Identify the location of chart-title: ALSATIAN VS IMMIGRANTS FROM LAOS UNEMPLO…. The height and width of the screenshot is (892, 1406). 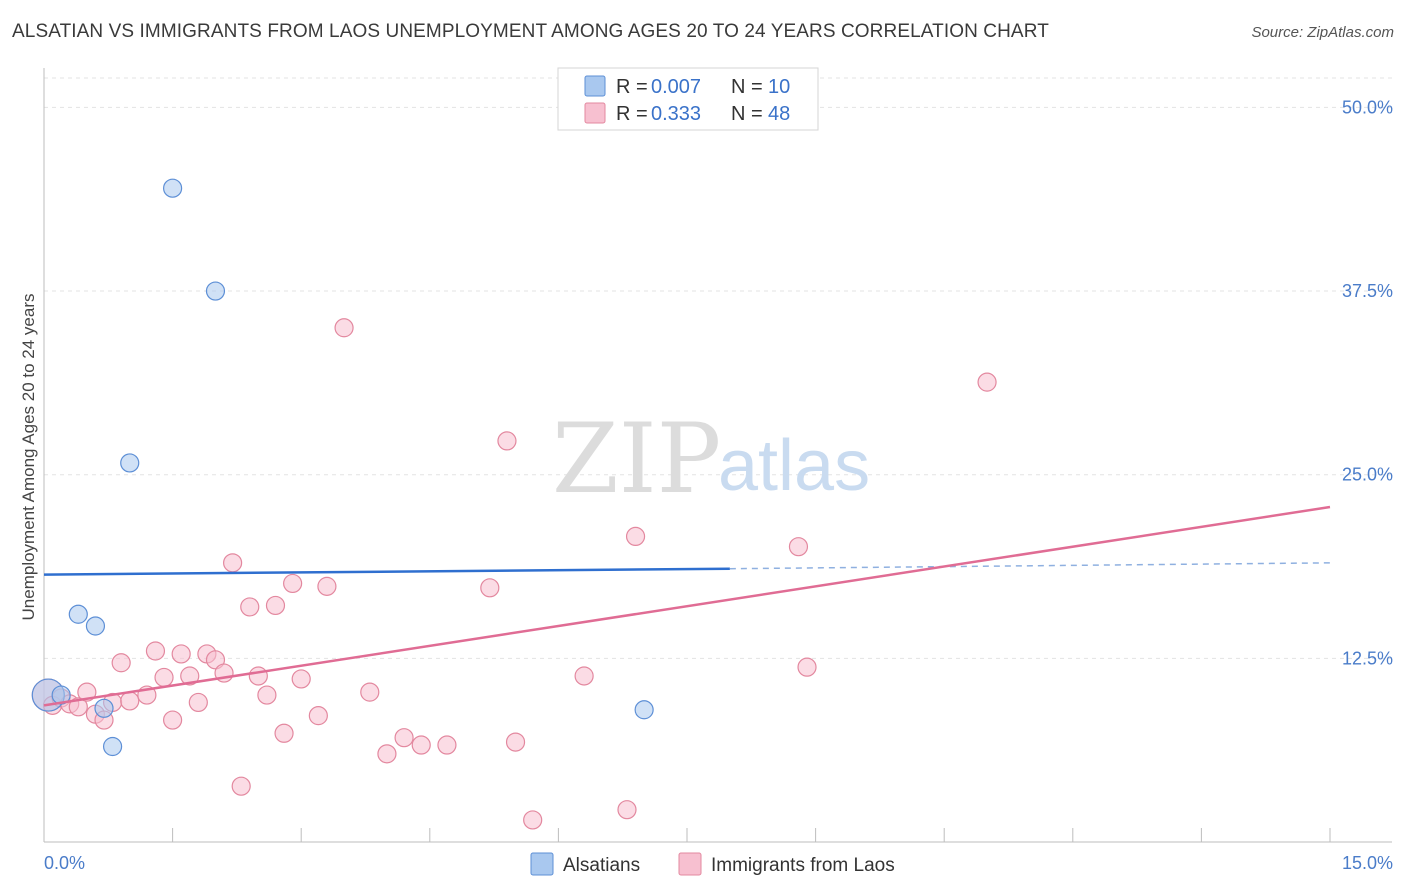
(530, 31).